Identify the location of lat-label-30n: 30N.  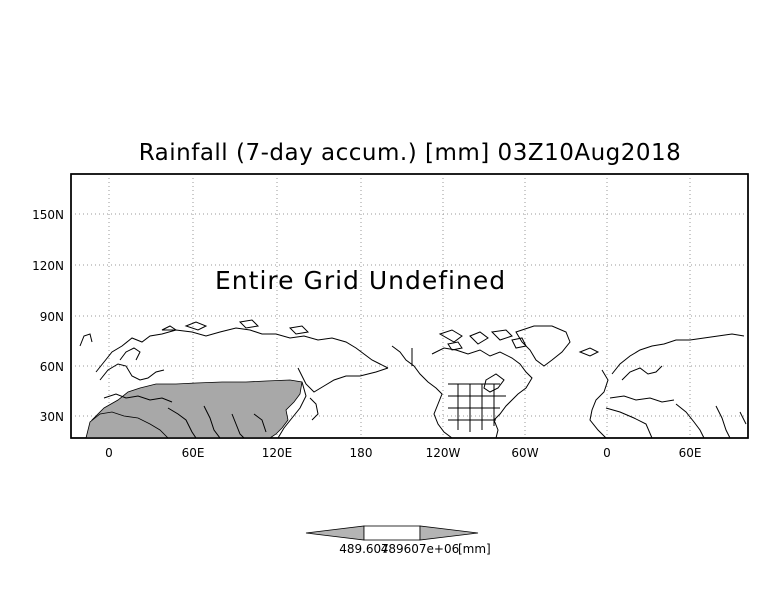
(52, 417).